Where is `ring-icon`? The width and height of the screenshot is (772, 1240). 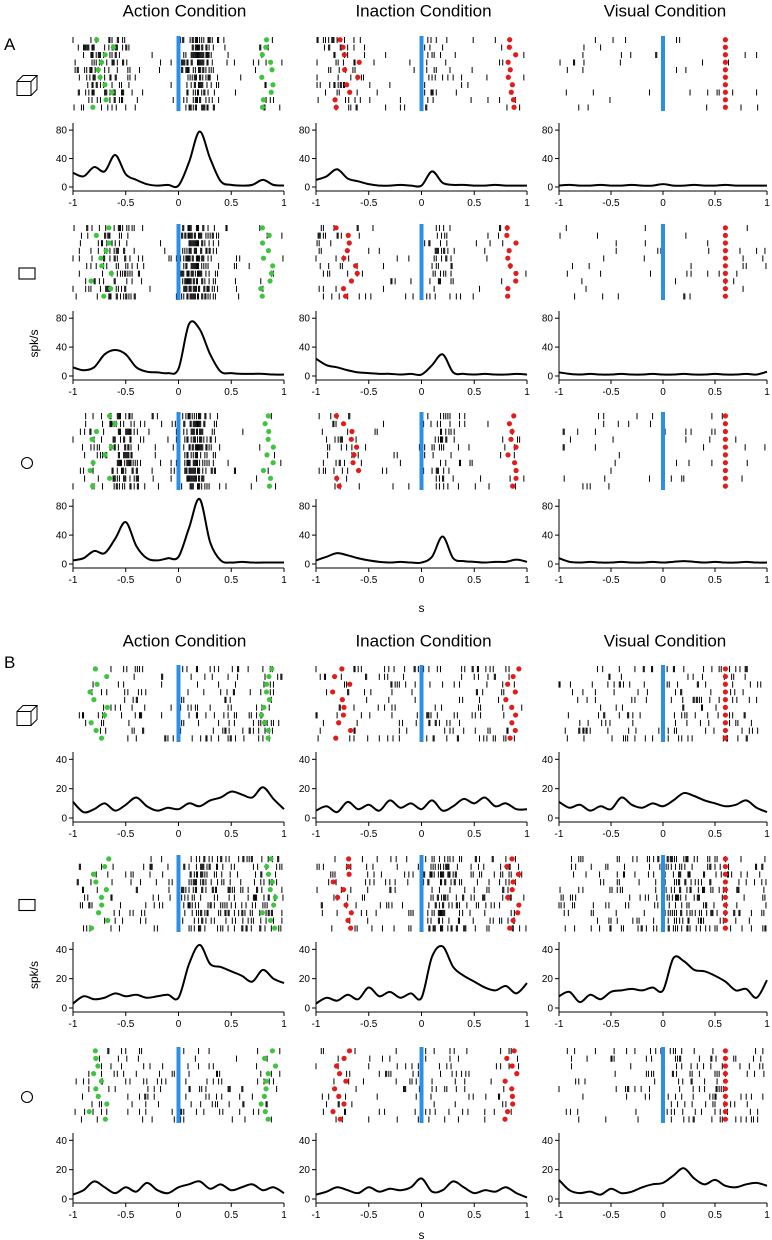 ring-icon is located at coordinates (27, 1097).